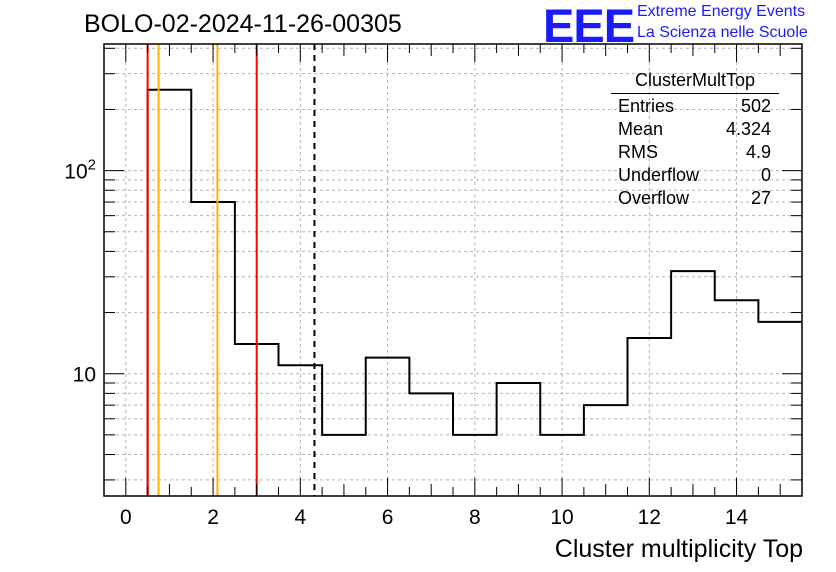 The height and width of the screenshot is (572, 836). Describe the element at coordinates (659, 175) in the screenshot. I see `stats-label: Underflow` at that location.